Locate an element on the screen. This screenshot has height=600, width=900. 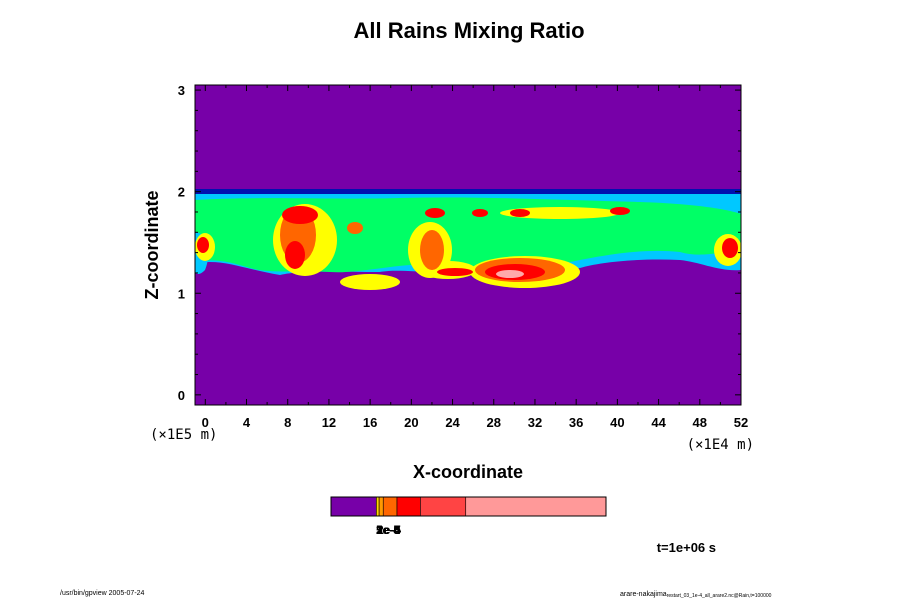
colorbar-label: 2e-5 is located at coordinates (389, 530).